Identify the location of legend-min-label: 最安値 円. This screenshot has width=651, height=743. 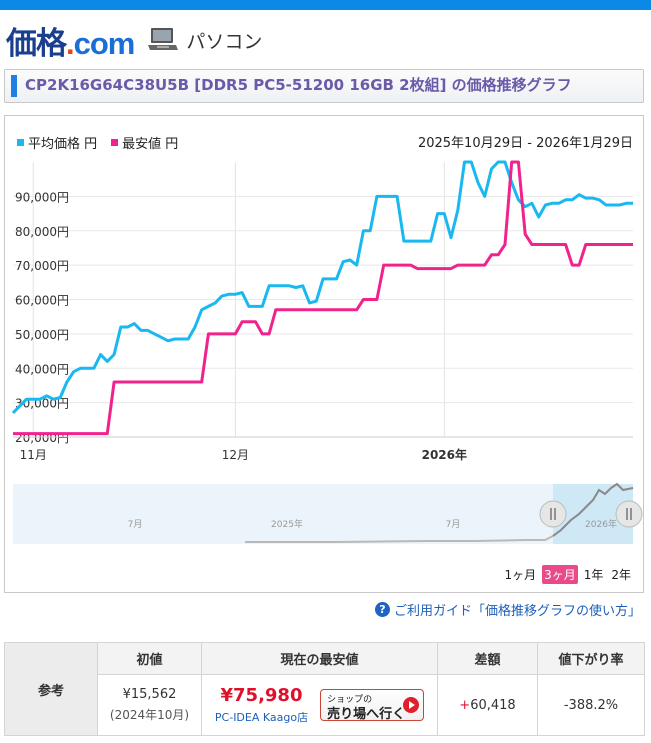
(150, 144).